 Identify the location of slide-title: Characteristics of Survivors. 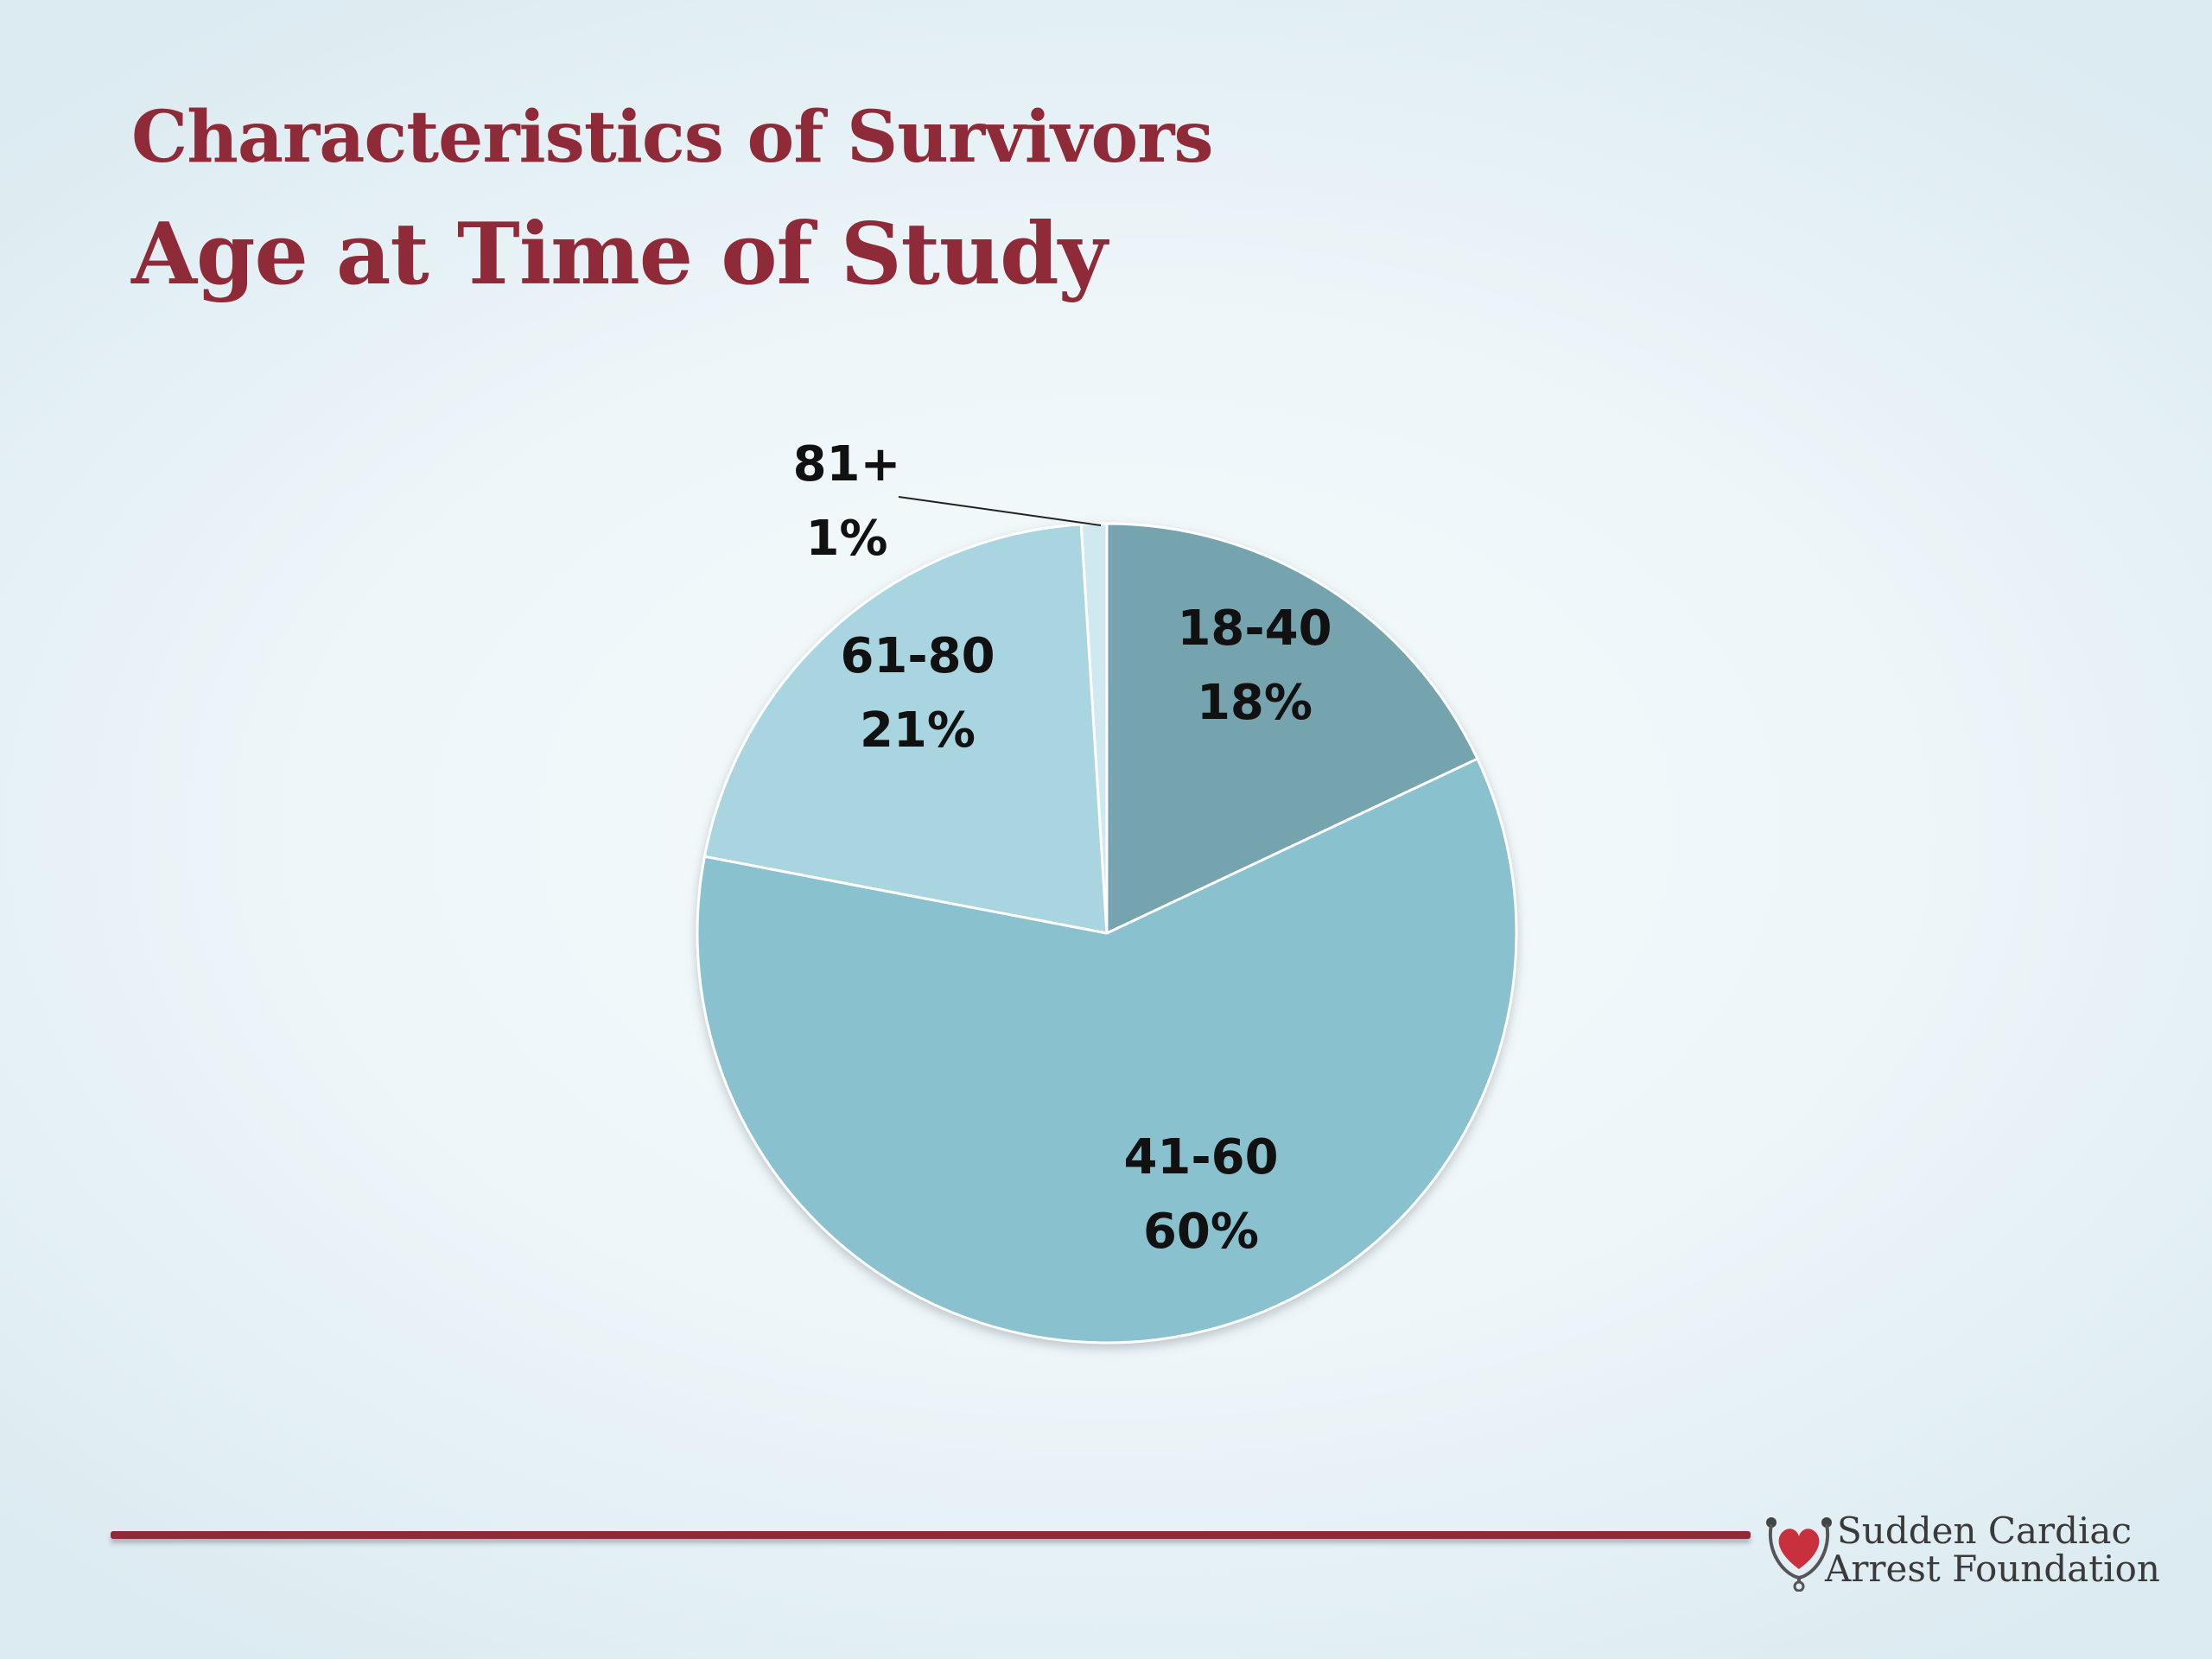
(672, 137).